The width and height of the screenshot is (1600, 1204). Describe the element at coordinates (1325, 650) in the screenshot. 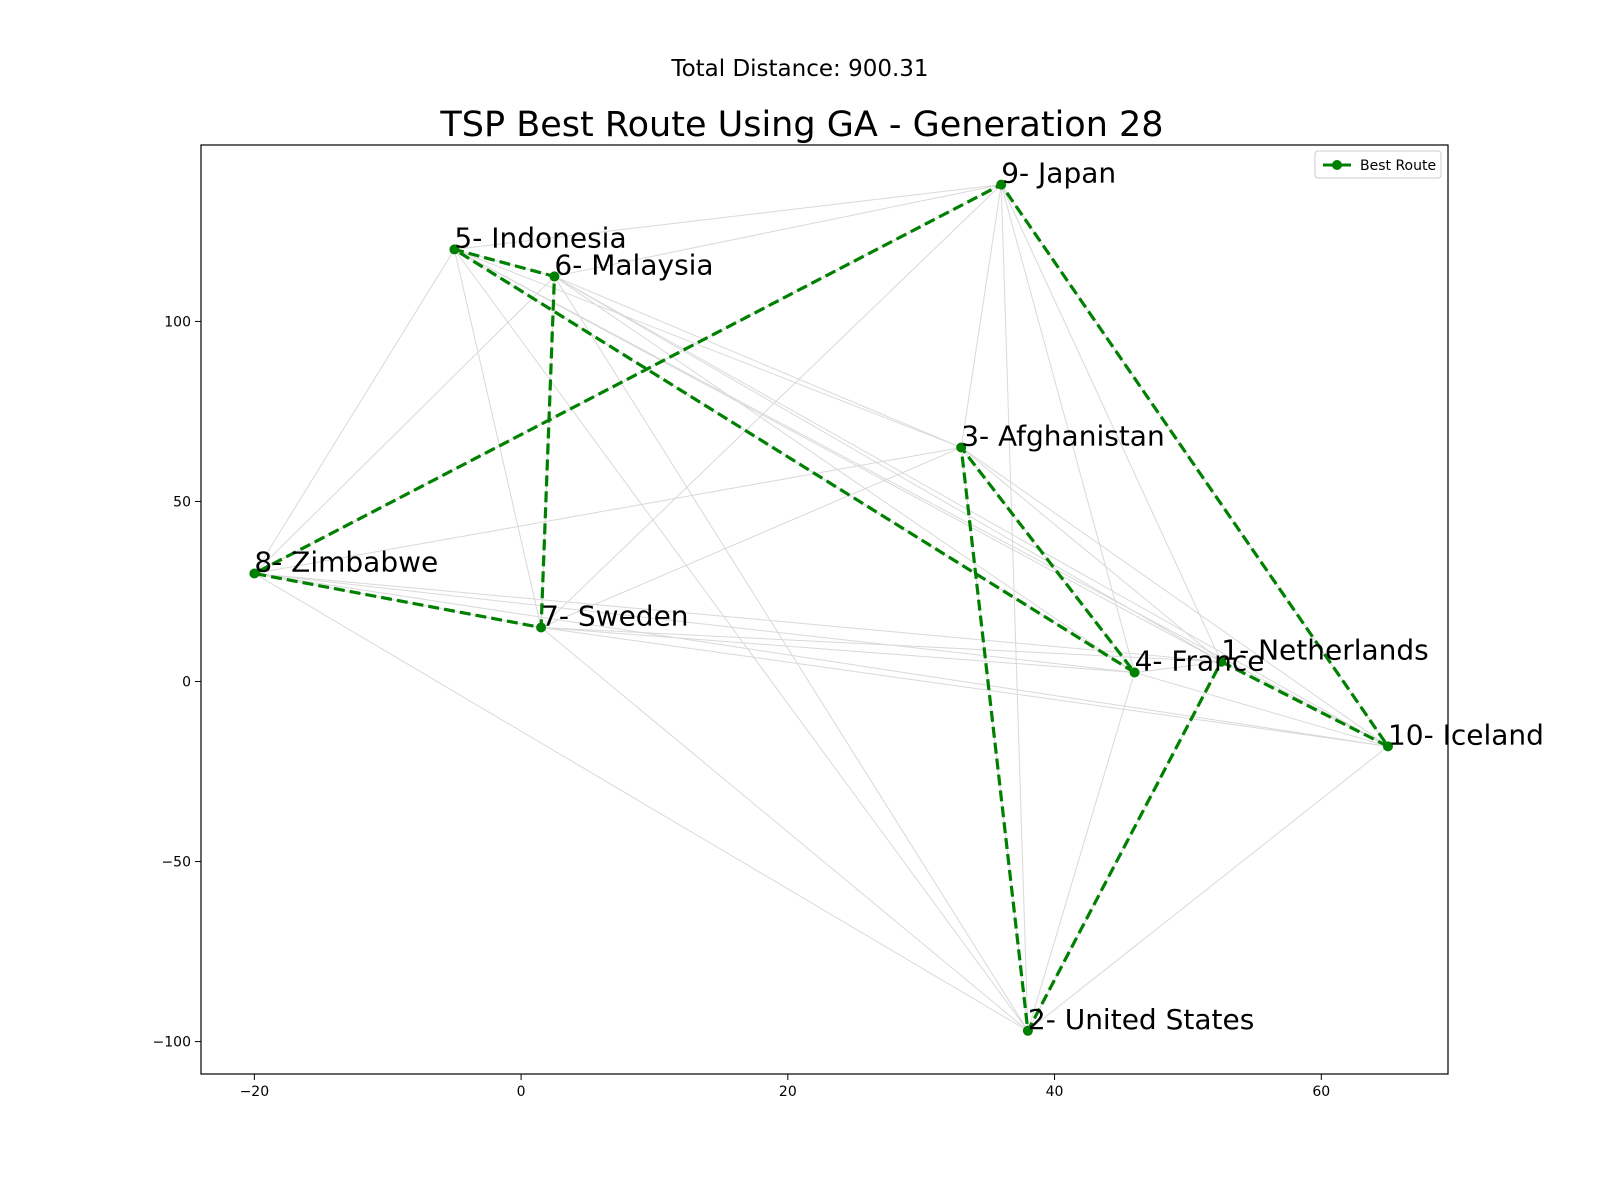

I see `city-label: 1- Netherlands` at that location.